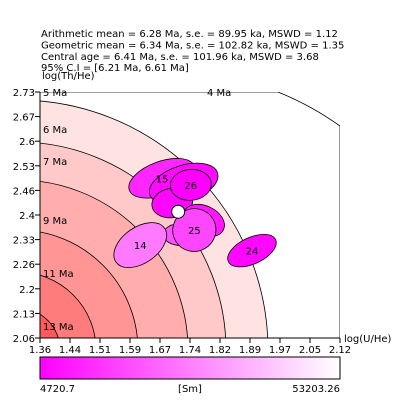 The image size is (400, 404). I want to click on x-tick-label: 1.51, so click(100, 350).